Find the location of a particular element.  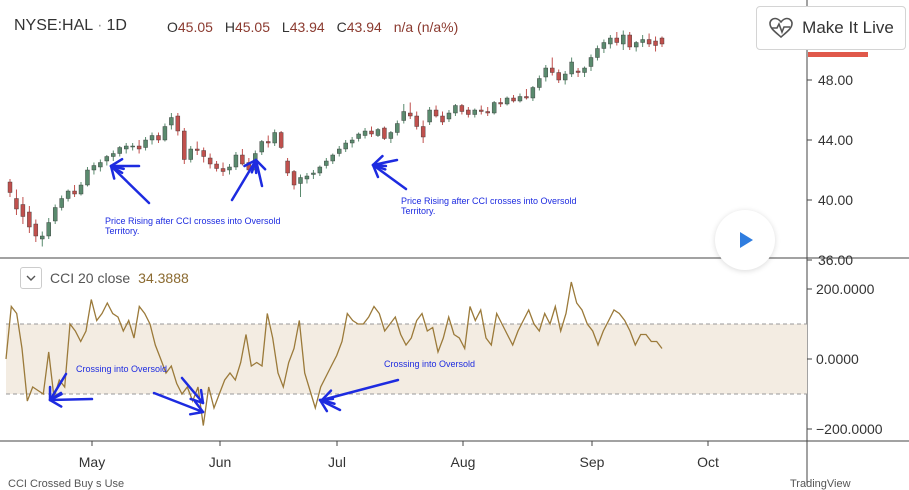

close-key: C is located at coordinates (341, 27).